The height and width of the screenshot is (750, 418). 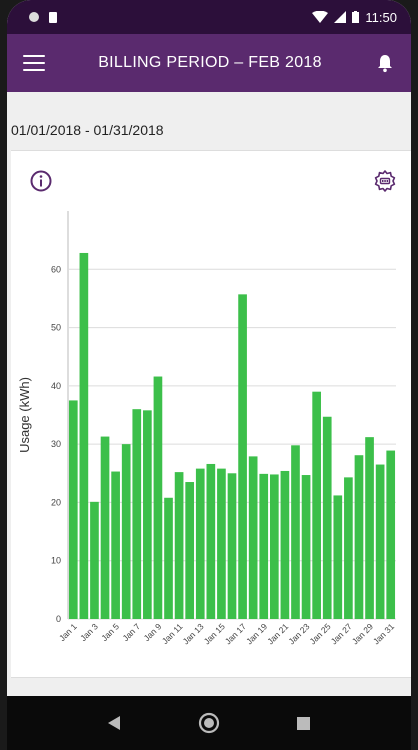 I want to click on y-tick-label: 30, so click(x=56, y=444).